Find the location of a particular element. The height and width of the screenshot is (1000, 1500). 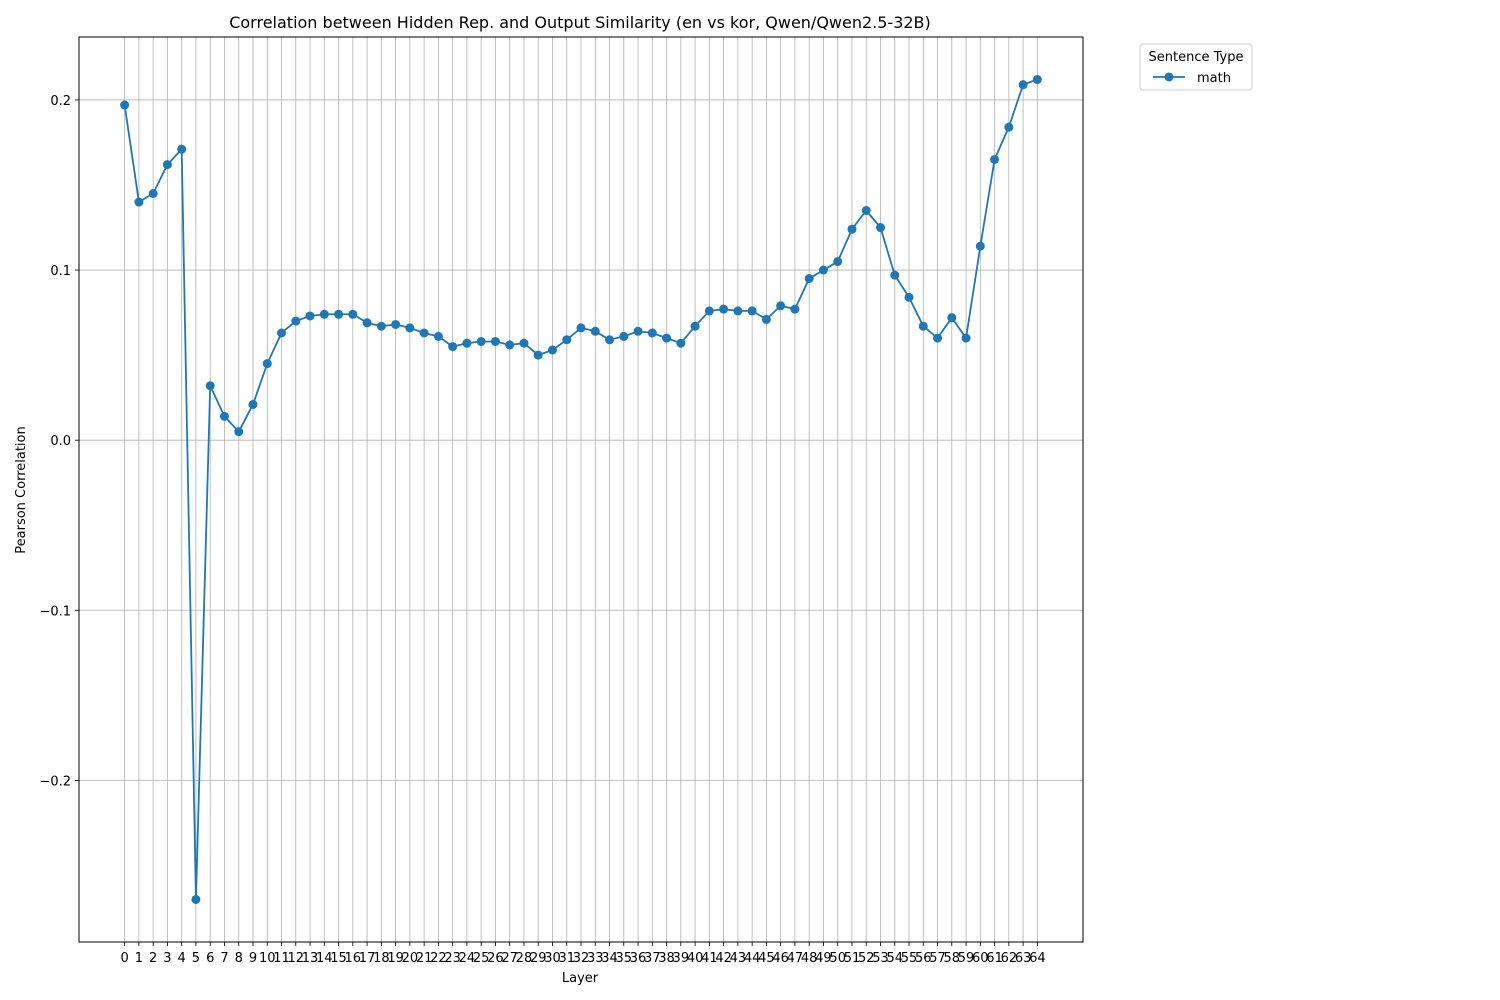

y-tick-label: −0.2 is located at coordinates (55, 781).